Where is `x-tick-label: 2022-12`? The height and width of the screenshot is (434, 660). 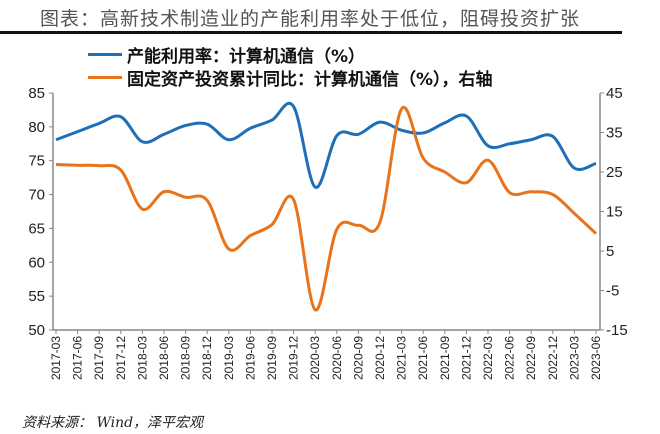 x-tick-label: 2022-12 is located at coordinates (553, 358).